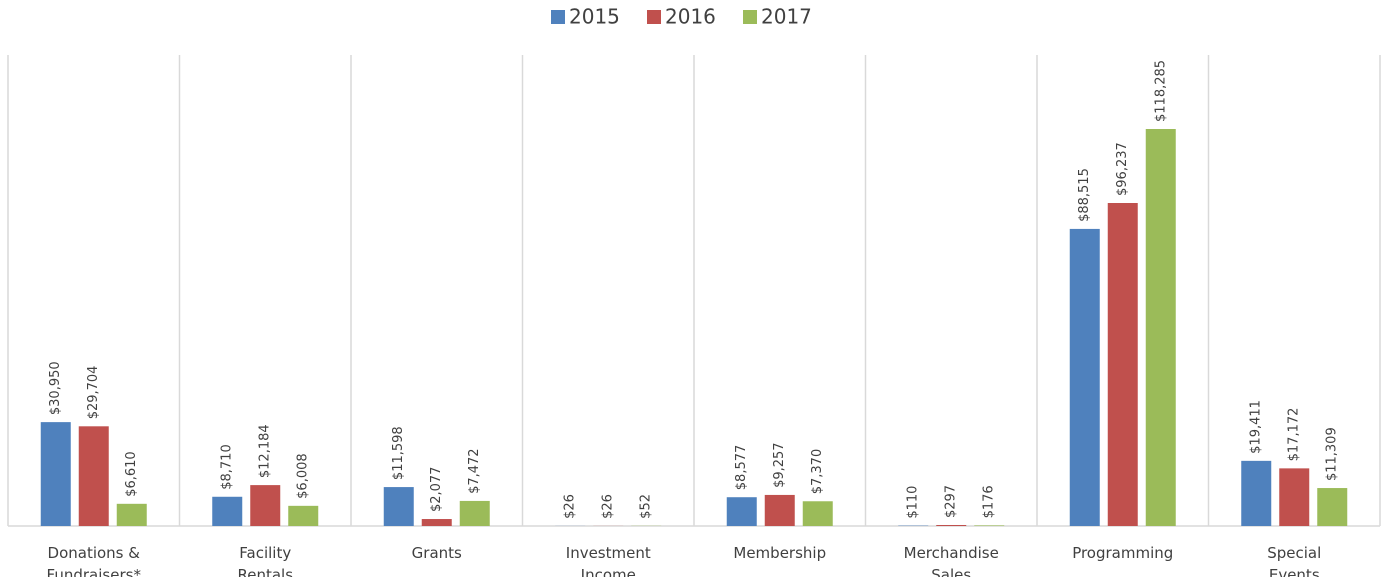  I want to click on x-tick-label: Merchandise Sales, so click(951, 560).